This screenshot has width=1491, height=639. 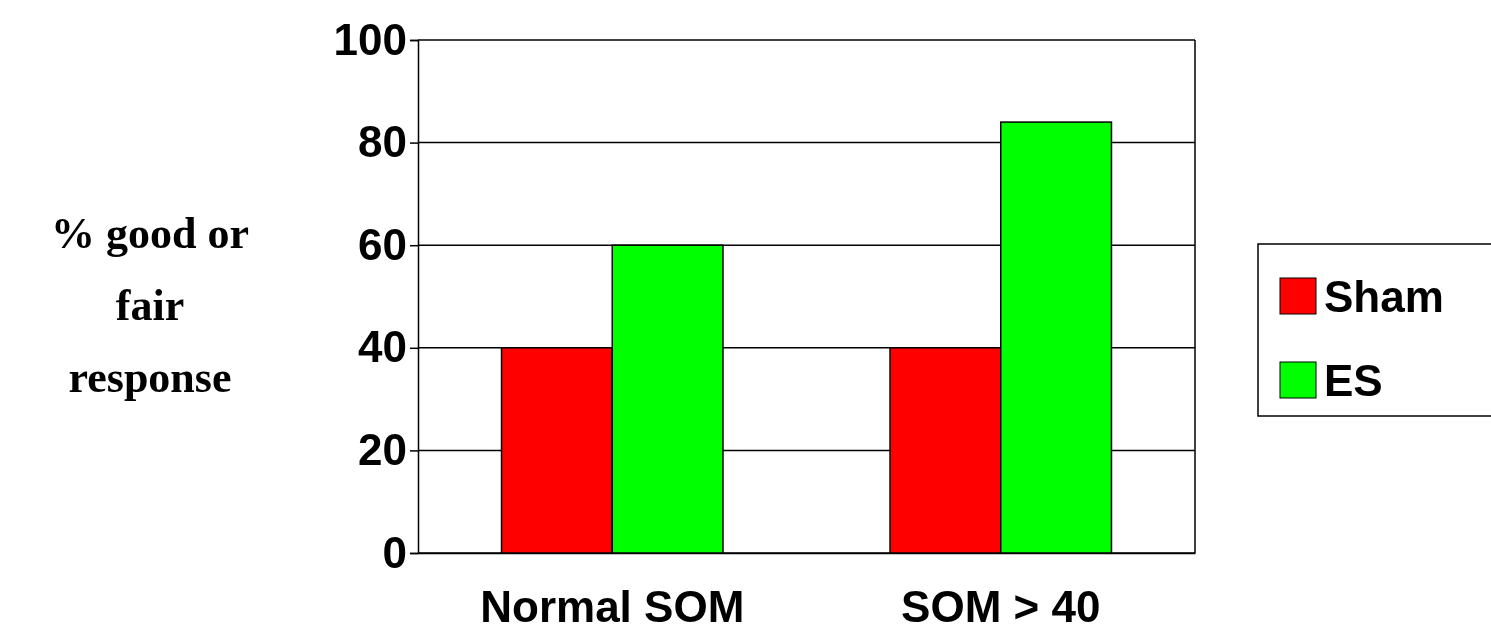 What do you see at coordinates (1384, 296) in the screenshot?
I see `legend-label: Sham` at bounding box center [1384, 296].